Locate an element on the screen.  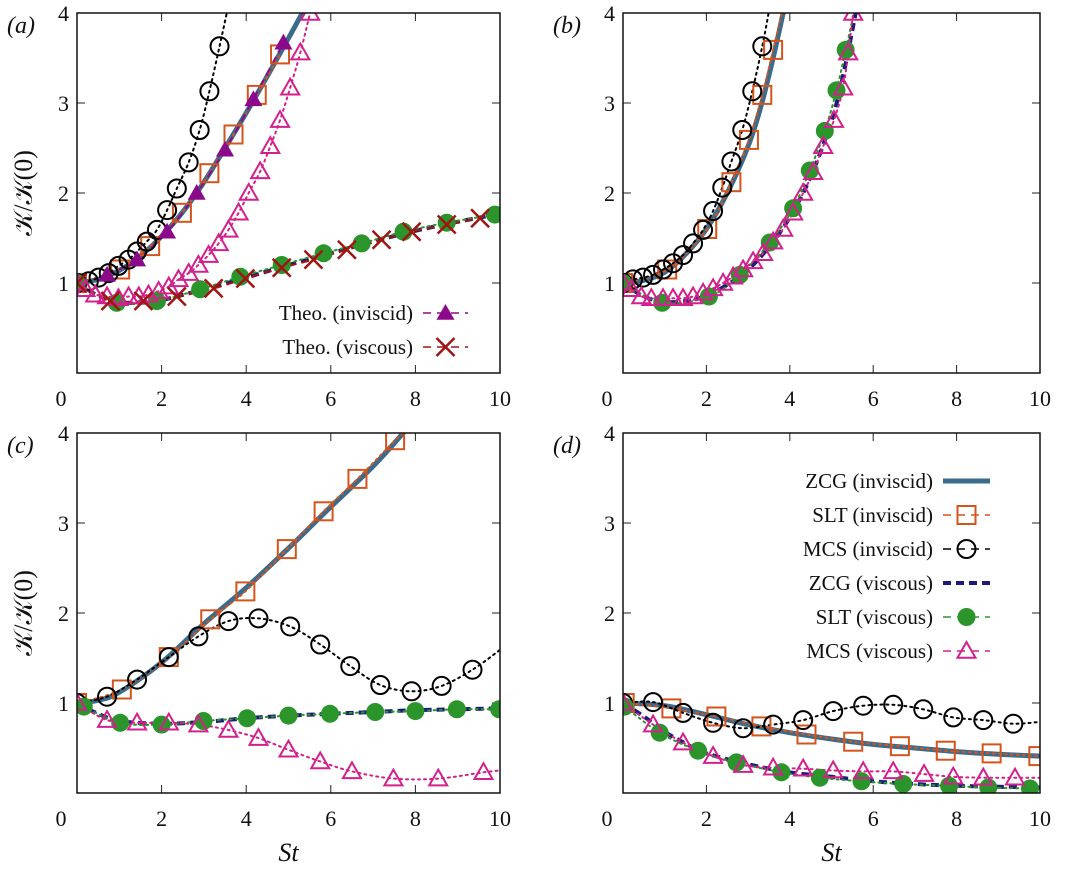
legend-entry: MCS (viscous) is located at coordinates (898, 651).